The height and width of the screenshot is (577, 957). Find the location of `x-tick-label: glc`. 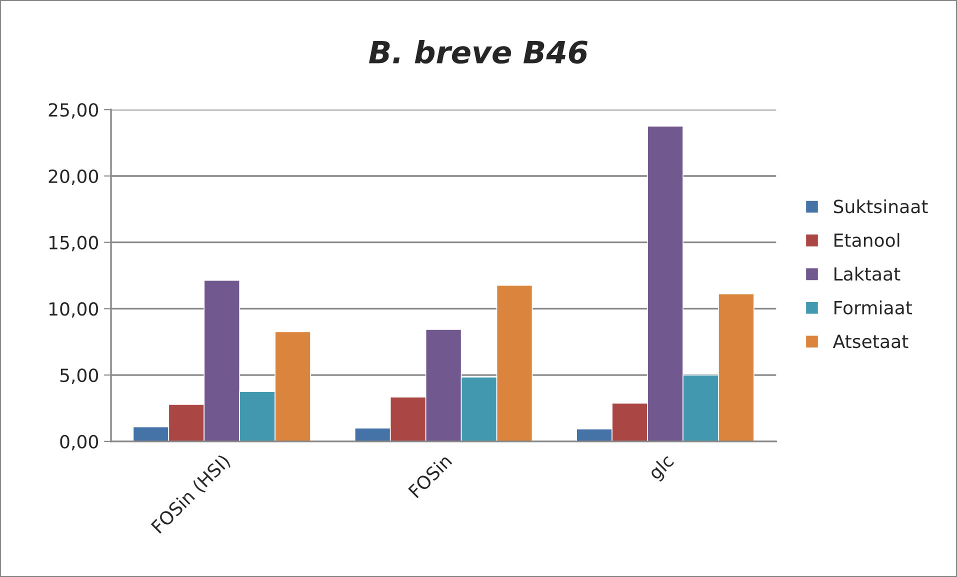

x-tick-label: glc is located at coordinates (662, 468).